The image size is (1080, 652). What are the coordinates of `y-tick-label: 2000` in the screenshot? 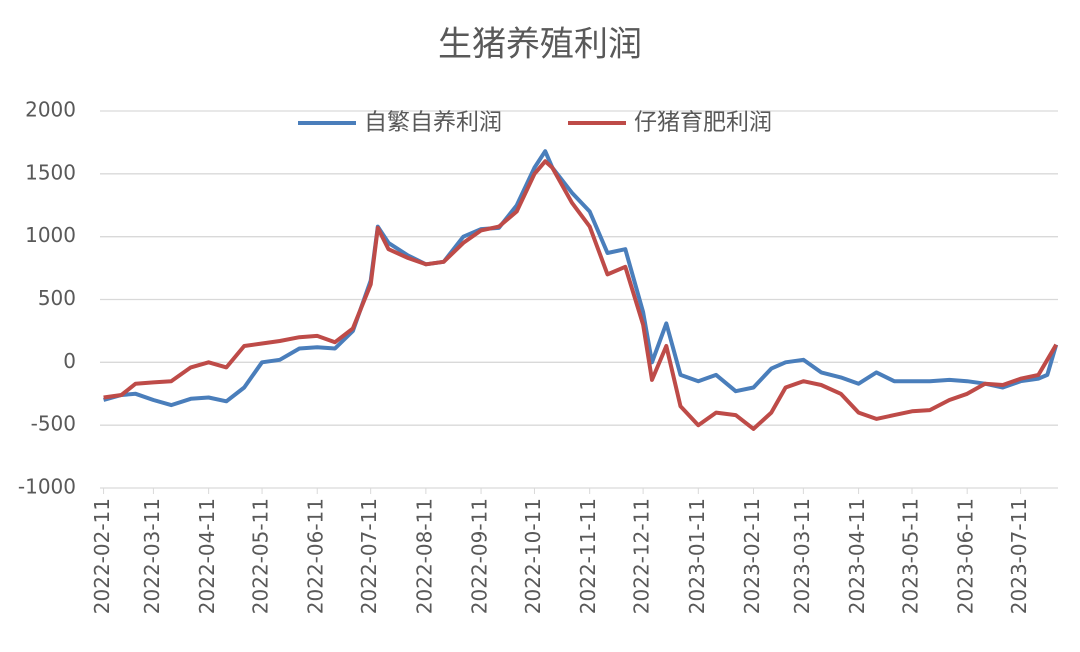 It's located at (50, 110).